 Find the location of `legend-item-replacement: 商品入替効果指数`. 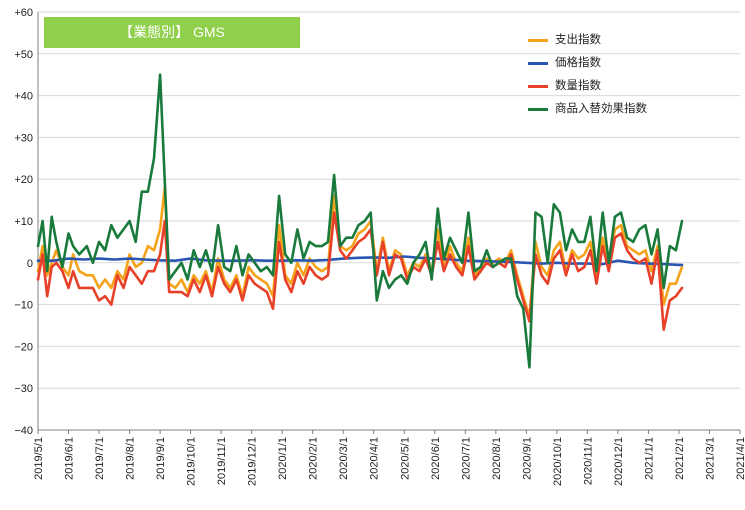

legend-item-replacement: 商品入替効果指数 is located at coordinates (628, 110).